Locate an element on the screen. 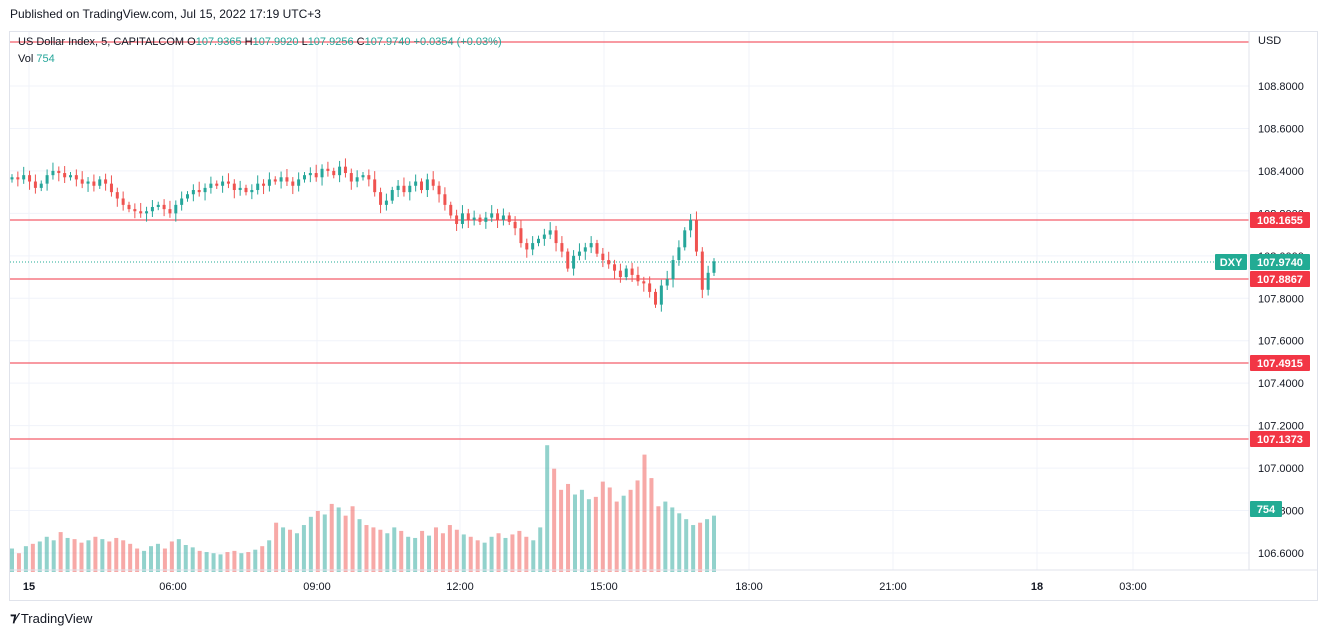 The height and width of the screenshot is (636, 1328). volume-value: 754 is located at coordinates (45, 59).